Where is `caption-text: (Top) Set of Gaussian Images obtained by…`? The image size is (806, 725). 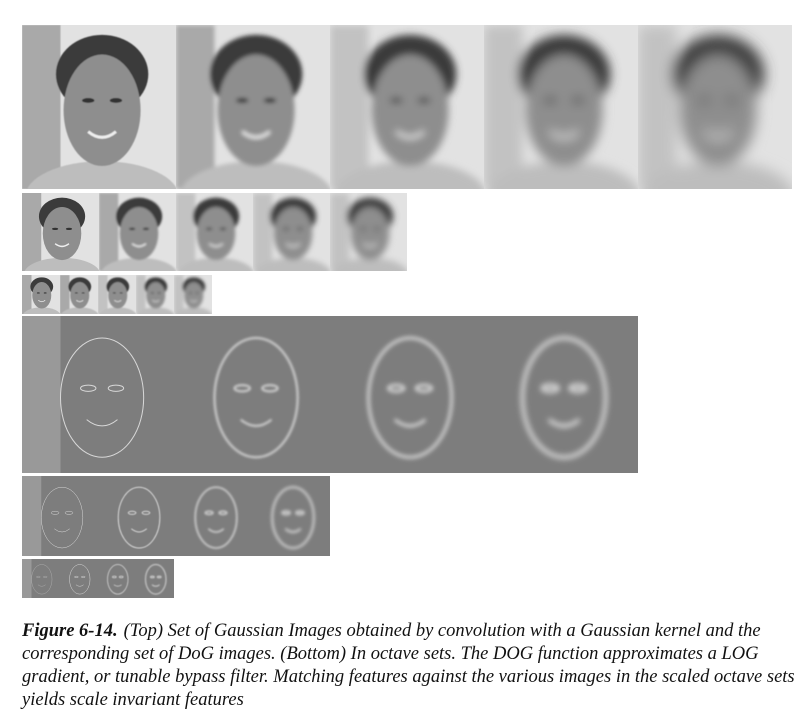 caption-text: (Top) Set of Gaussian Images obtained by… is located at coordinates (408, 665).